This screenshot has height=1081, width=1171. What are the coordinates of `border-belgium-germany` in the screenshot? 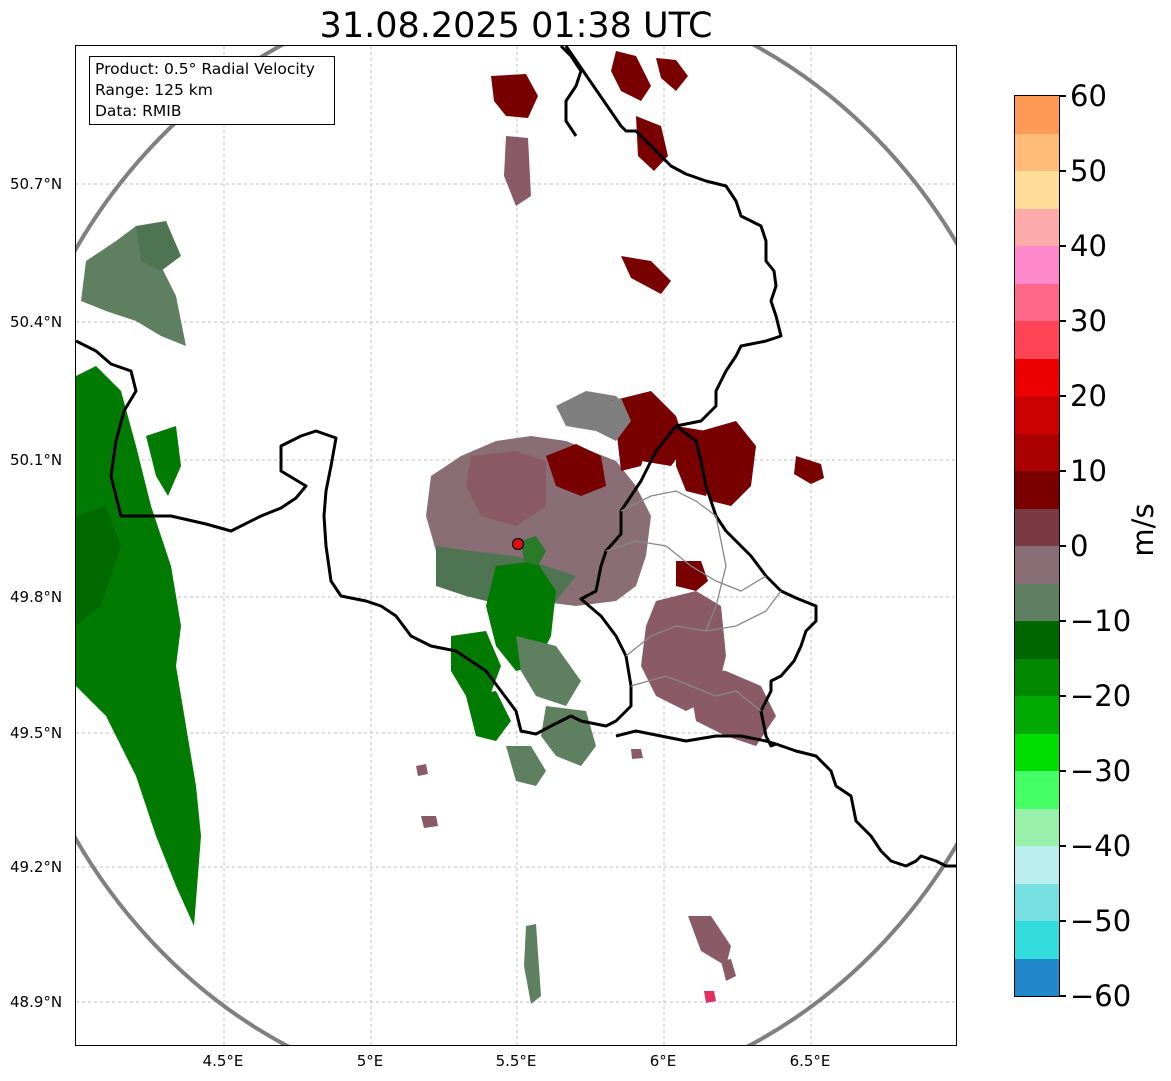 It's located at (673, 237).